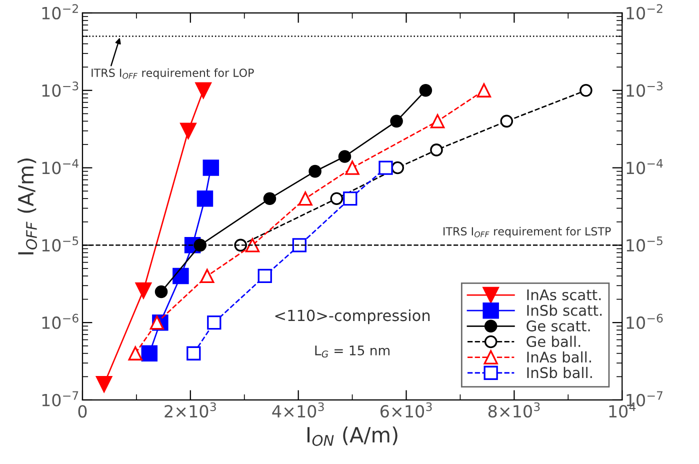 This screenshot has width=699, height=464. Describe the element at coordinates (644, 244) in the screenshot. I see `text: 10$^{−5}$` at that location.